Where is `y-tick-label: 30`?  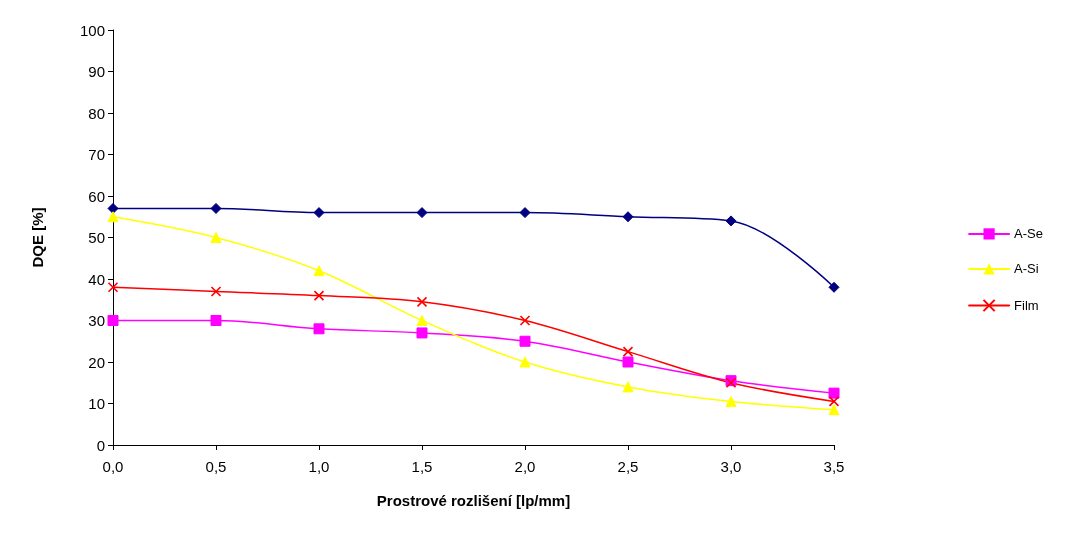
y-tick-label: 30 is located at coordinates (96, 320).